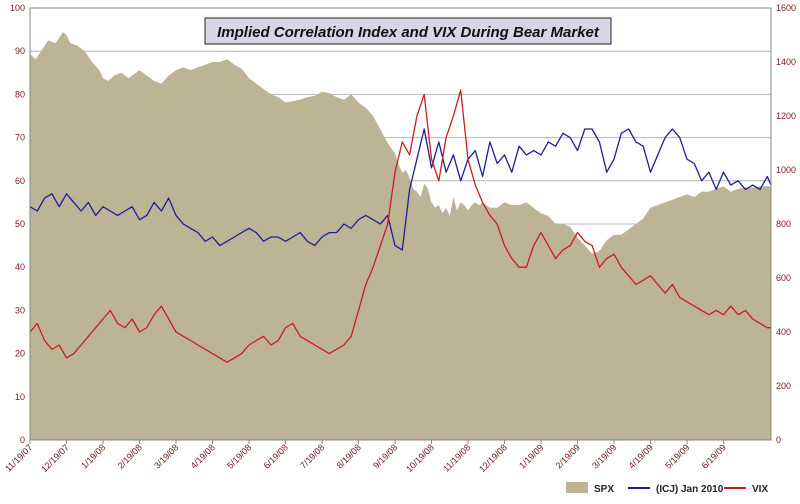  What do you see at coordinates (20, 224) in the screenshot?
I see `y-tick-label: 50` at bounding box center [20, 224].